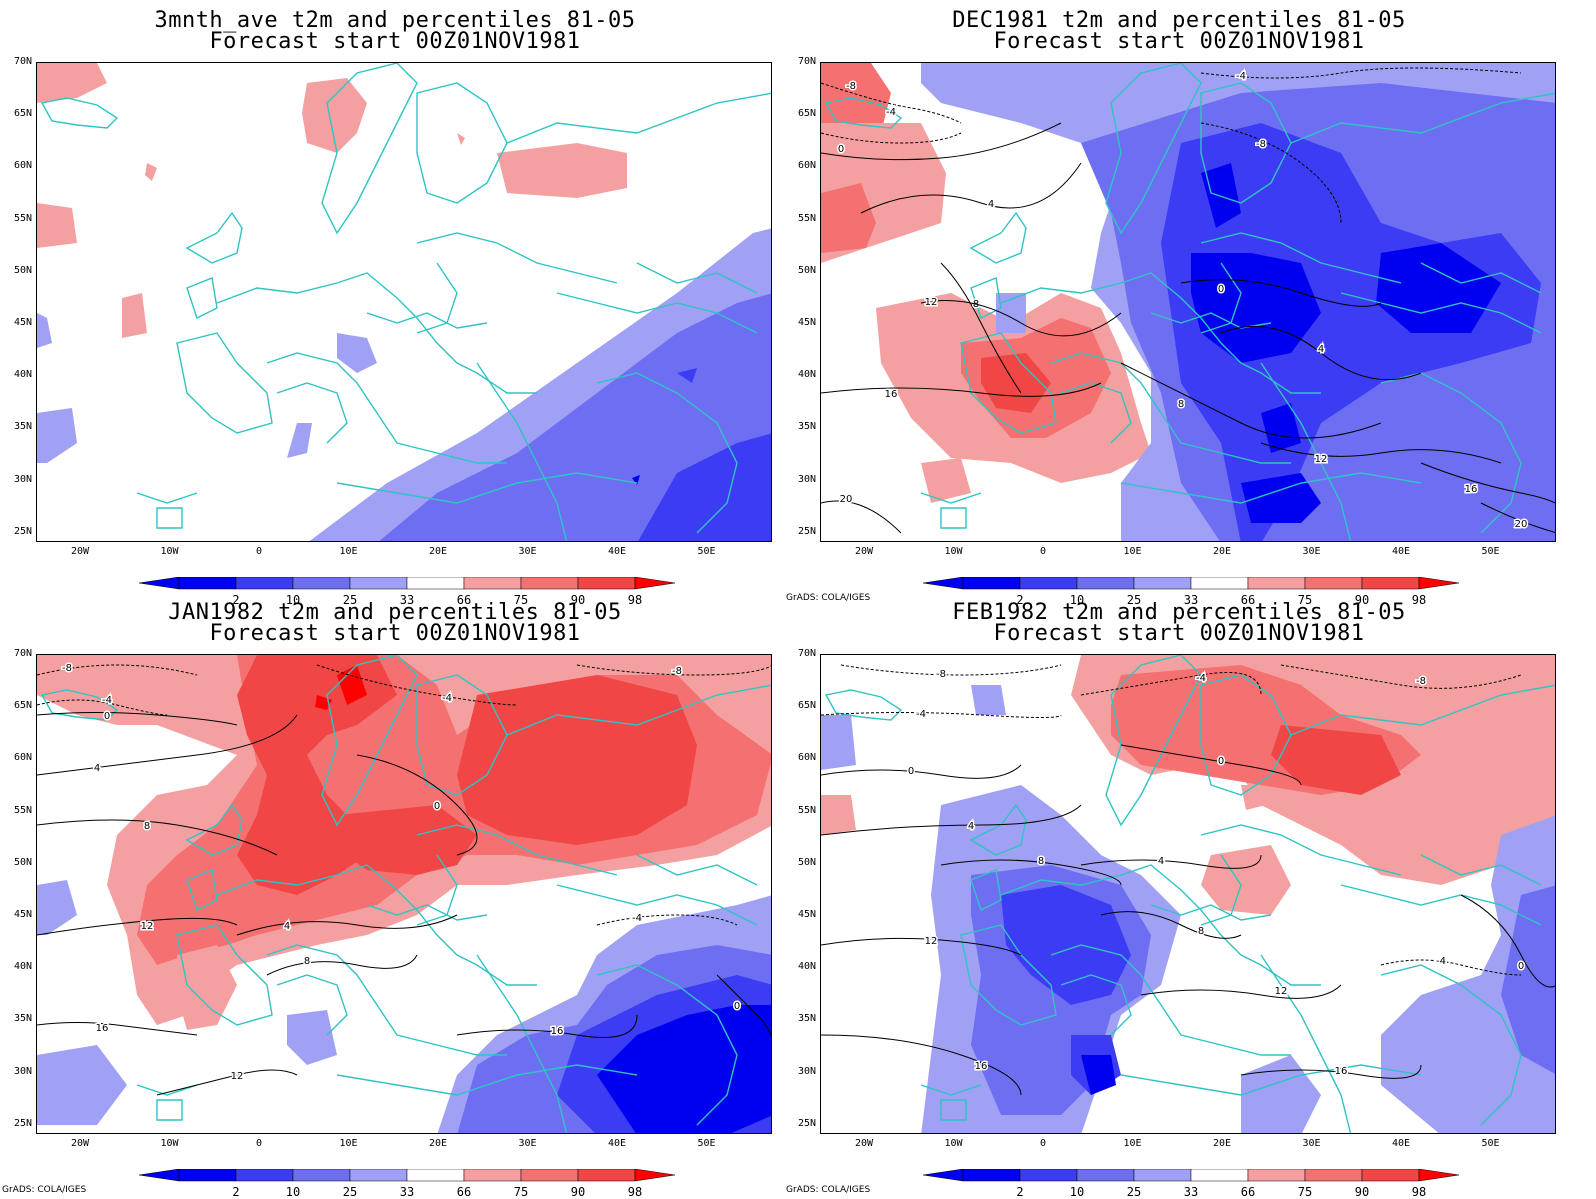 This screenshot has width=1596, height=1199. What do you see at coordinates (1438, 583) in the screenshot?
I see `colorbar-arrow-right` at bounding box center [1438, 583].